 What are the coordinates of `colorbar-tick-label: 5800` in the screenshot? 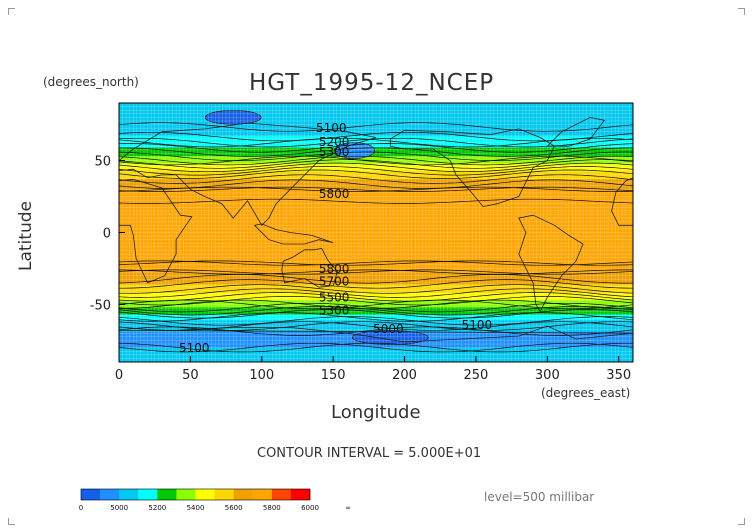 It's located at (272, 508).